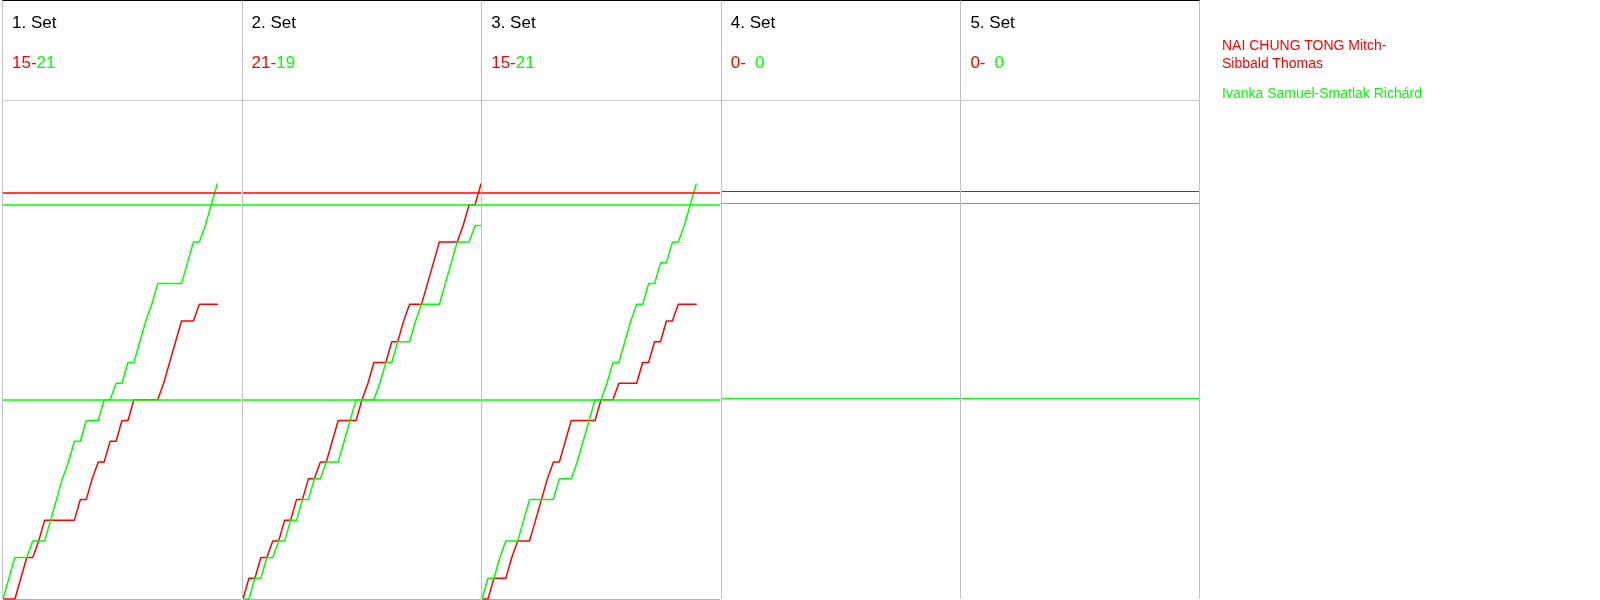 This screenshot has width=1600, height=600. I want to click on chart-title: 2. Set, so click(274, 23).